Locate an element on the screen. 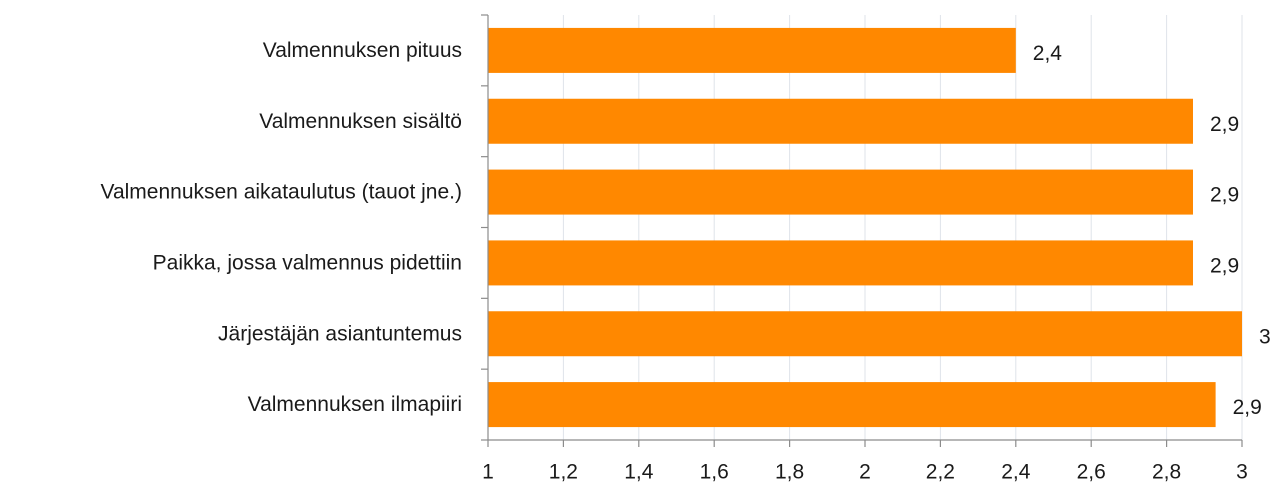 Image resolution: width=1280 pixels, height=486 pixels. x-tick-label: 3 is located at coordinates (1242, 472).